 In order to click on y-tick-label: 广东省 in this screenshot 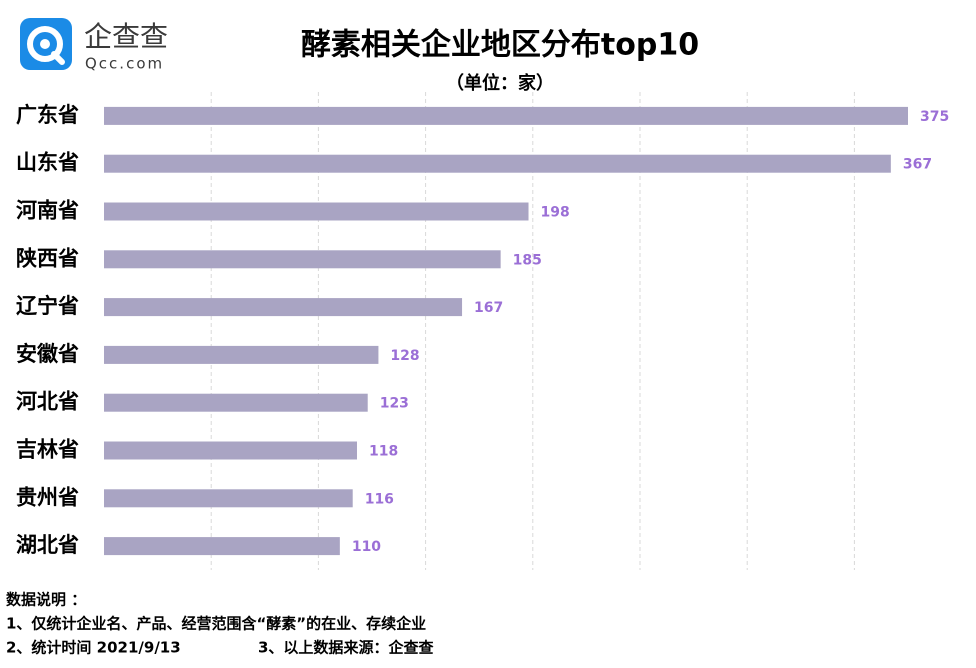, I will do `click(47, 115)`.